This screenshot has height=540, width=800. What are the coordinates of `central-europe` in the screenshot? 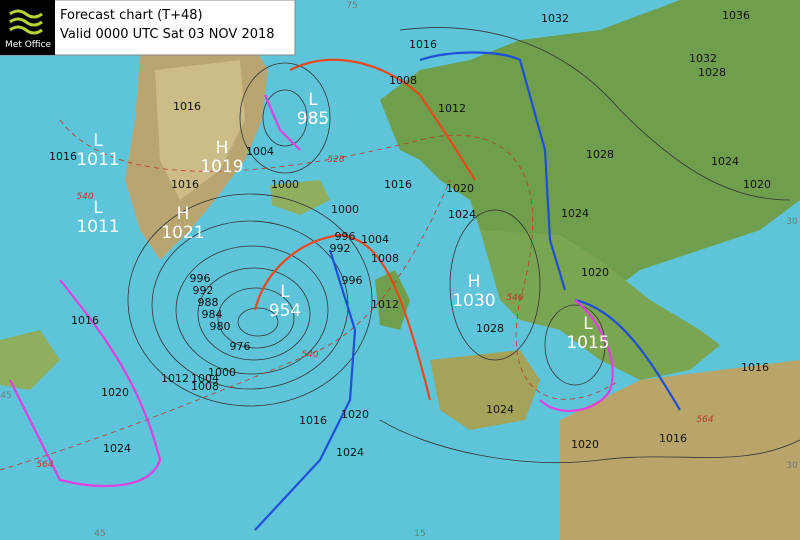 It's located at (600, 305).